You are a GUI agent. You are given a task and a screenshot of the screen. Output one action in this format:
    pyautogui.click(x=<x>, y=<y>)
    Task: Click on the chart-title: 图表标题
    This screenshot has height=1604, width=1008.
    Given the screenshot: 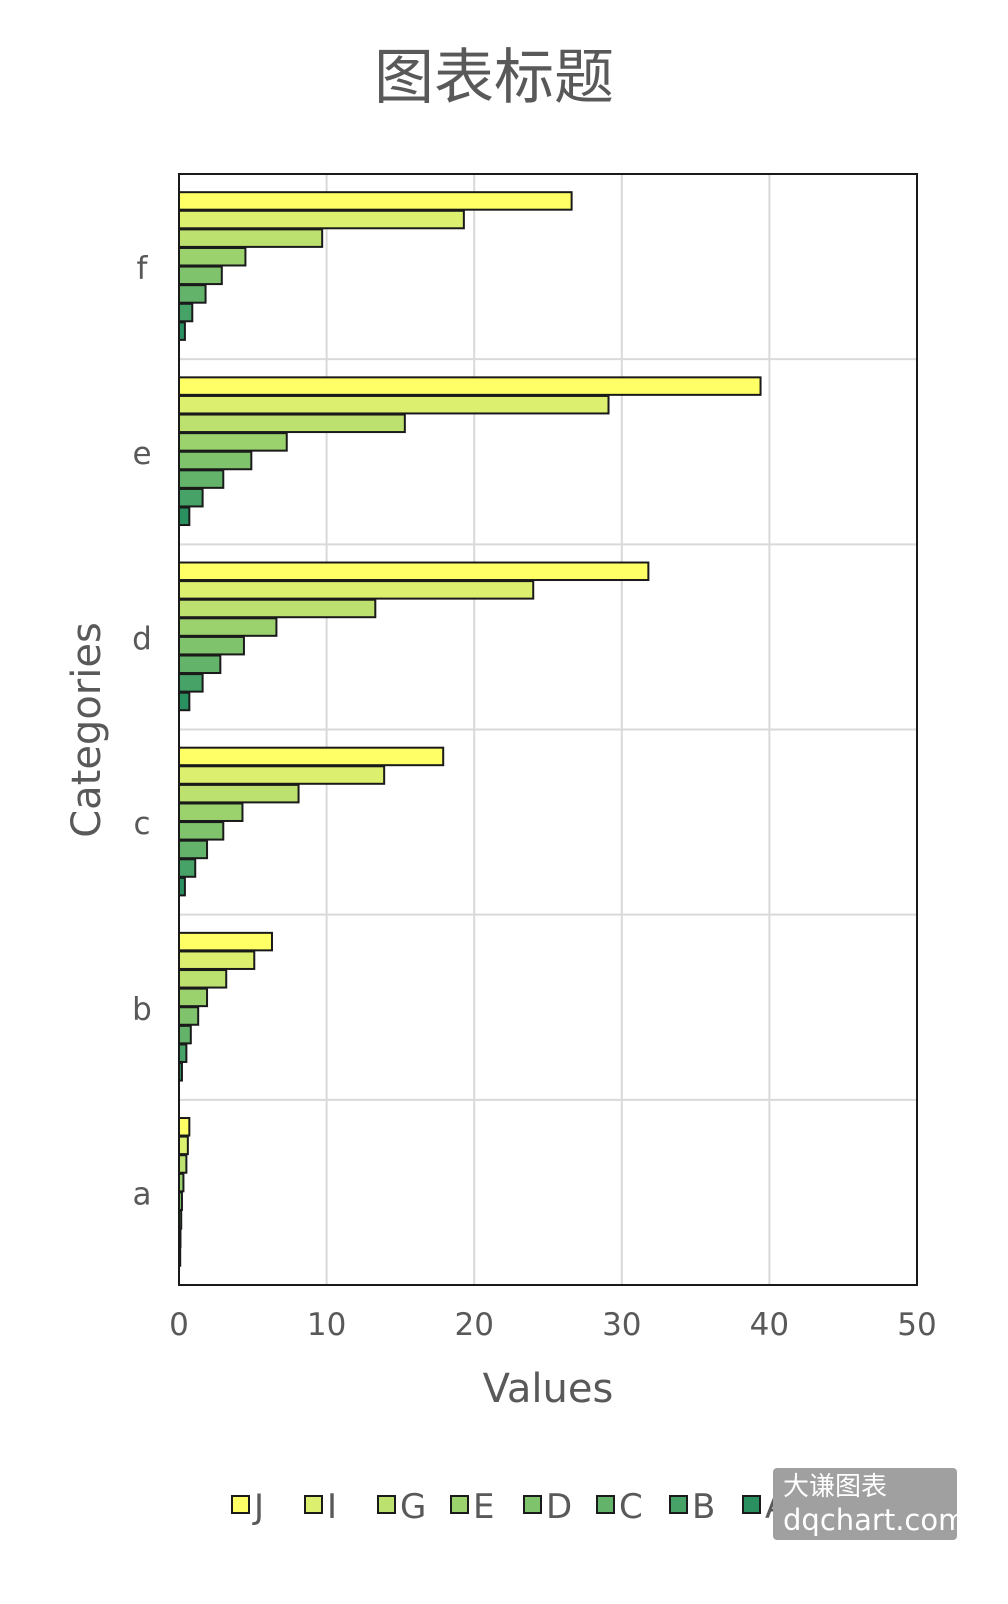 What is the action you would take?
    pyautogui.click(x=494, y=78)
    